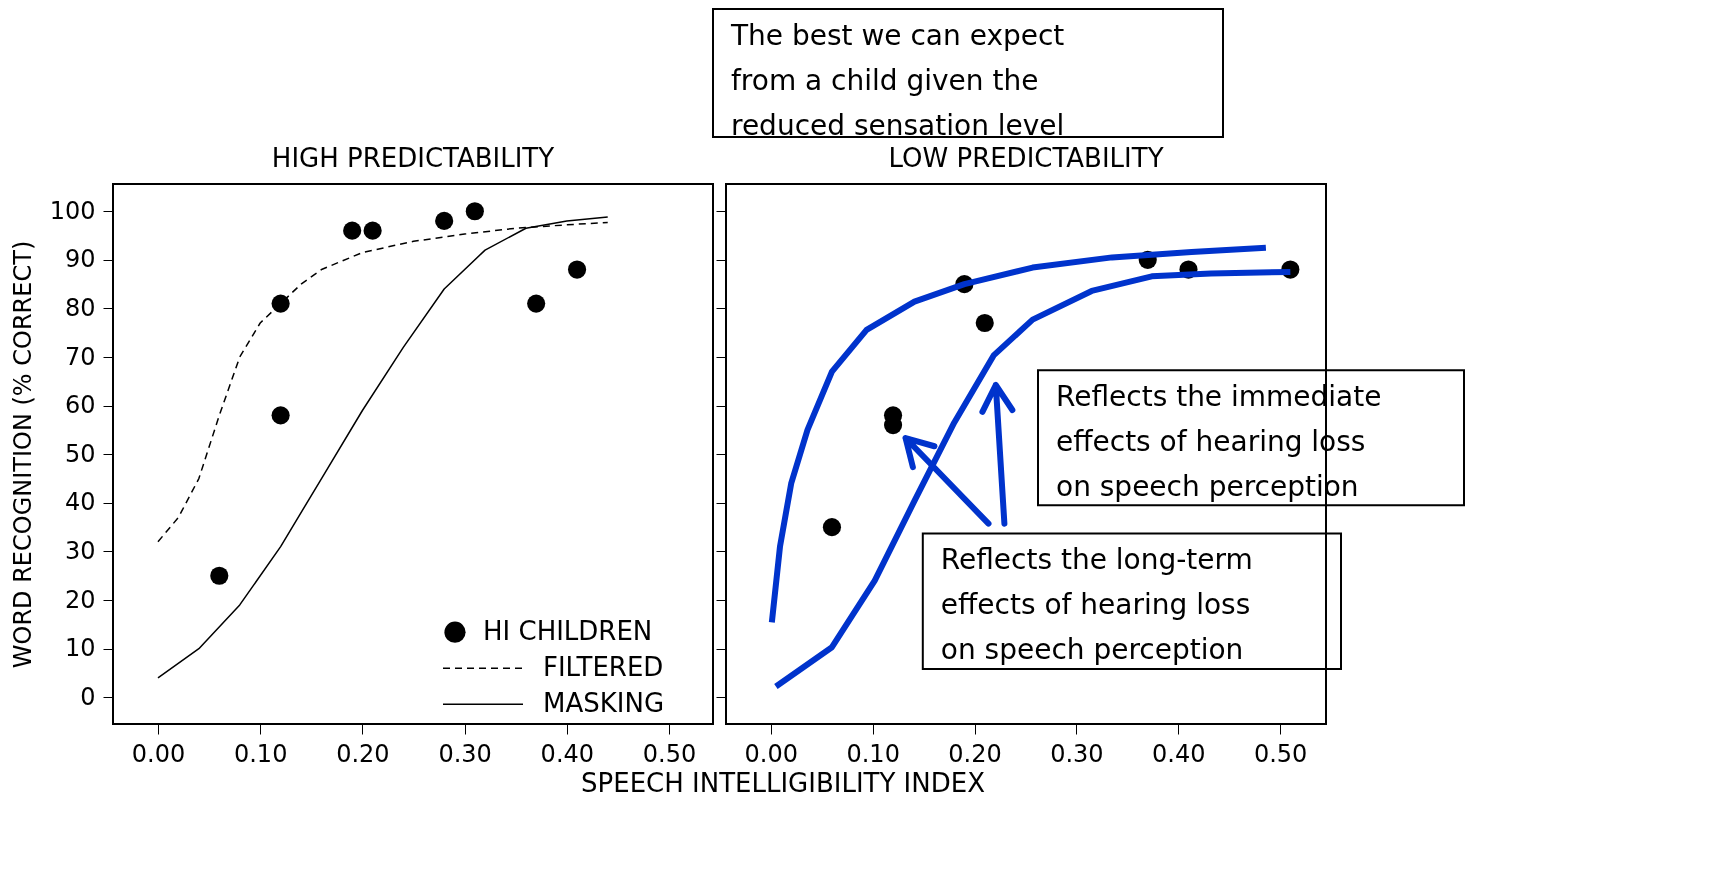 This screenshot has height=895, width=1710. I want to click on legend-label: MASKING, so click(604, 703).